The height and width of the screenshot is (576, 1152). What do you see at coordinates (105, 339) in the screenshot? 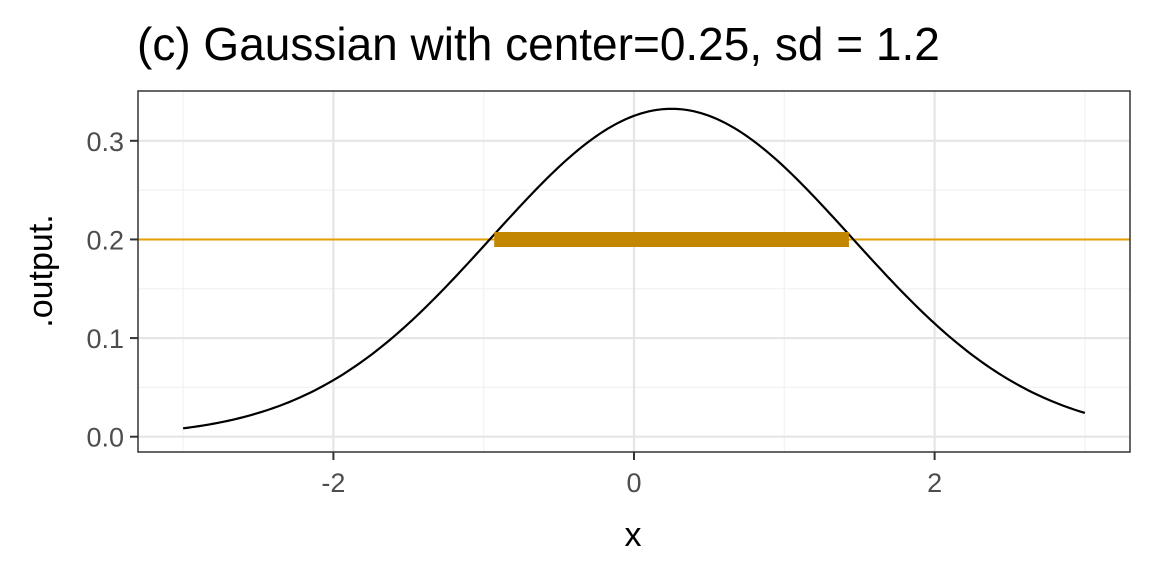
I see `y-tick-label: 0.1` at bounding box center [105, 339].